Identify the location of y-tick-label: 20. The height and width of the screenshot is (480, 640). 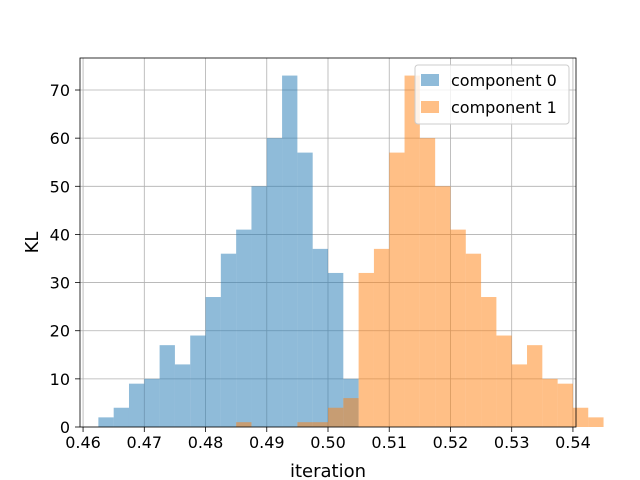
(60, 331).